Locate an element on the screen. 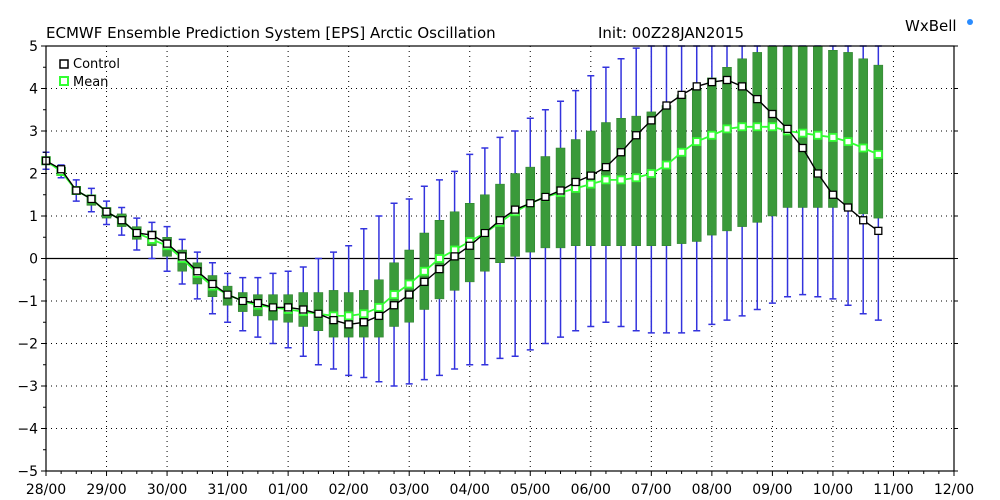  x-tick-label: 29/00 is located at coordinates (106, 490).